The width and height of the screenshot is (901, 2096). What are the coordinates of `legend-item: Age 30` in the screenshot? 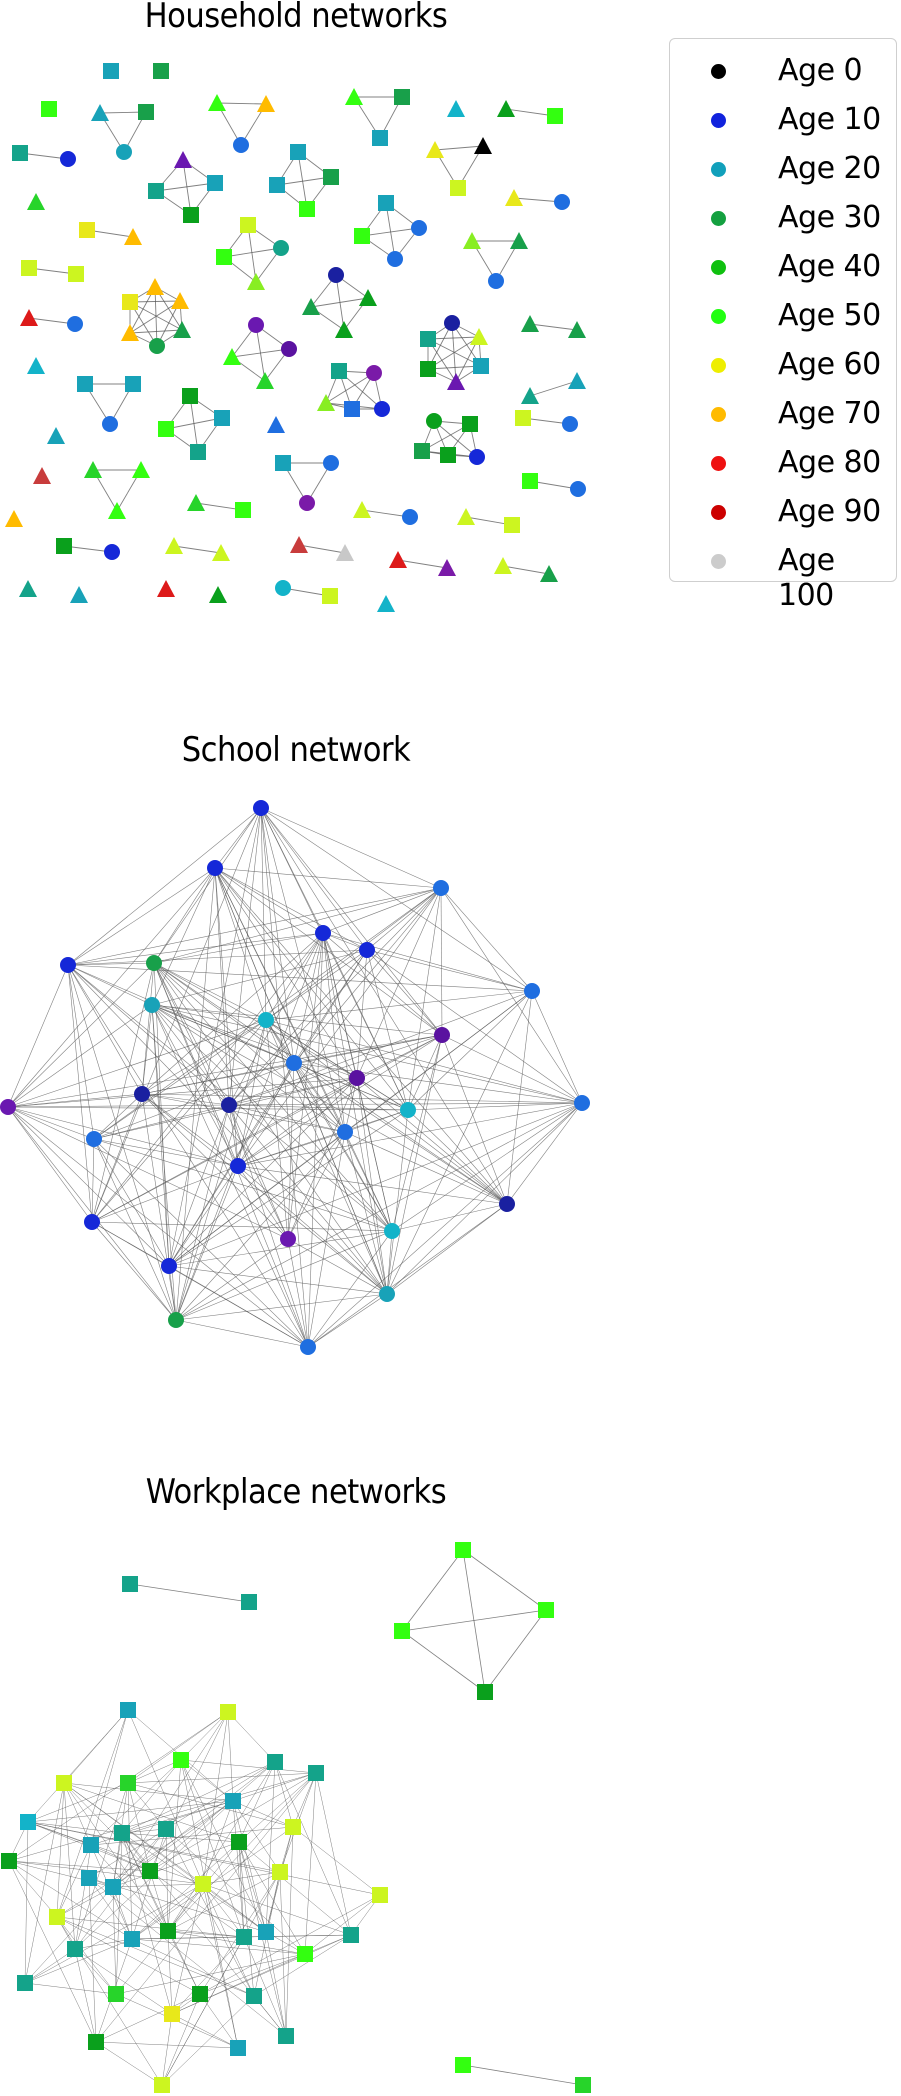 It's located at (784, 218).